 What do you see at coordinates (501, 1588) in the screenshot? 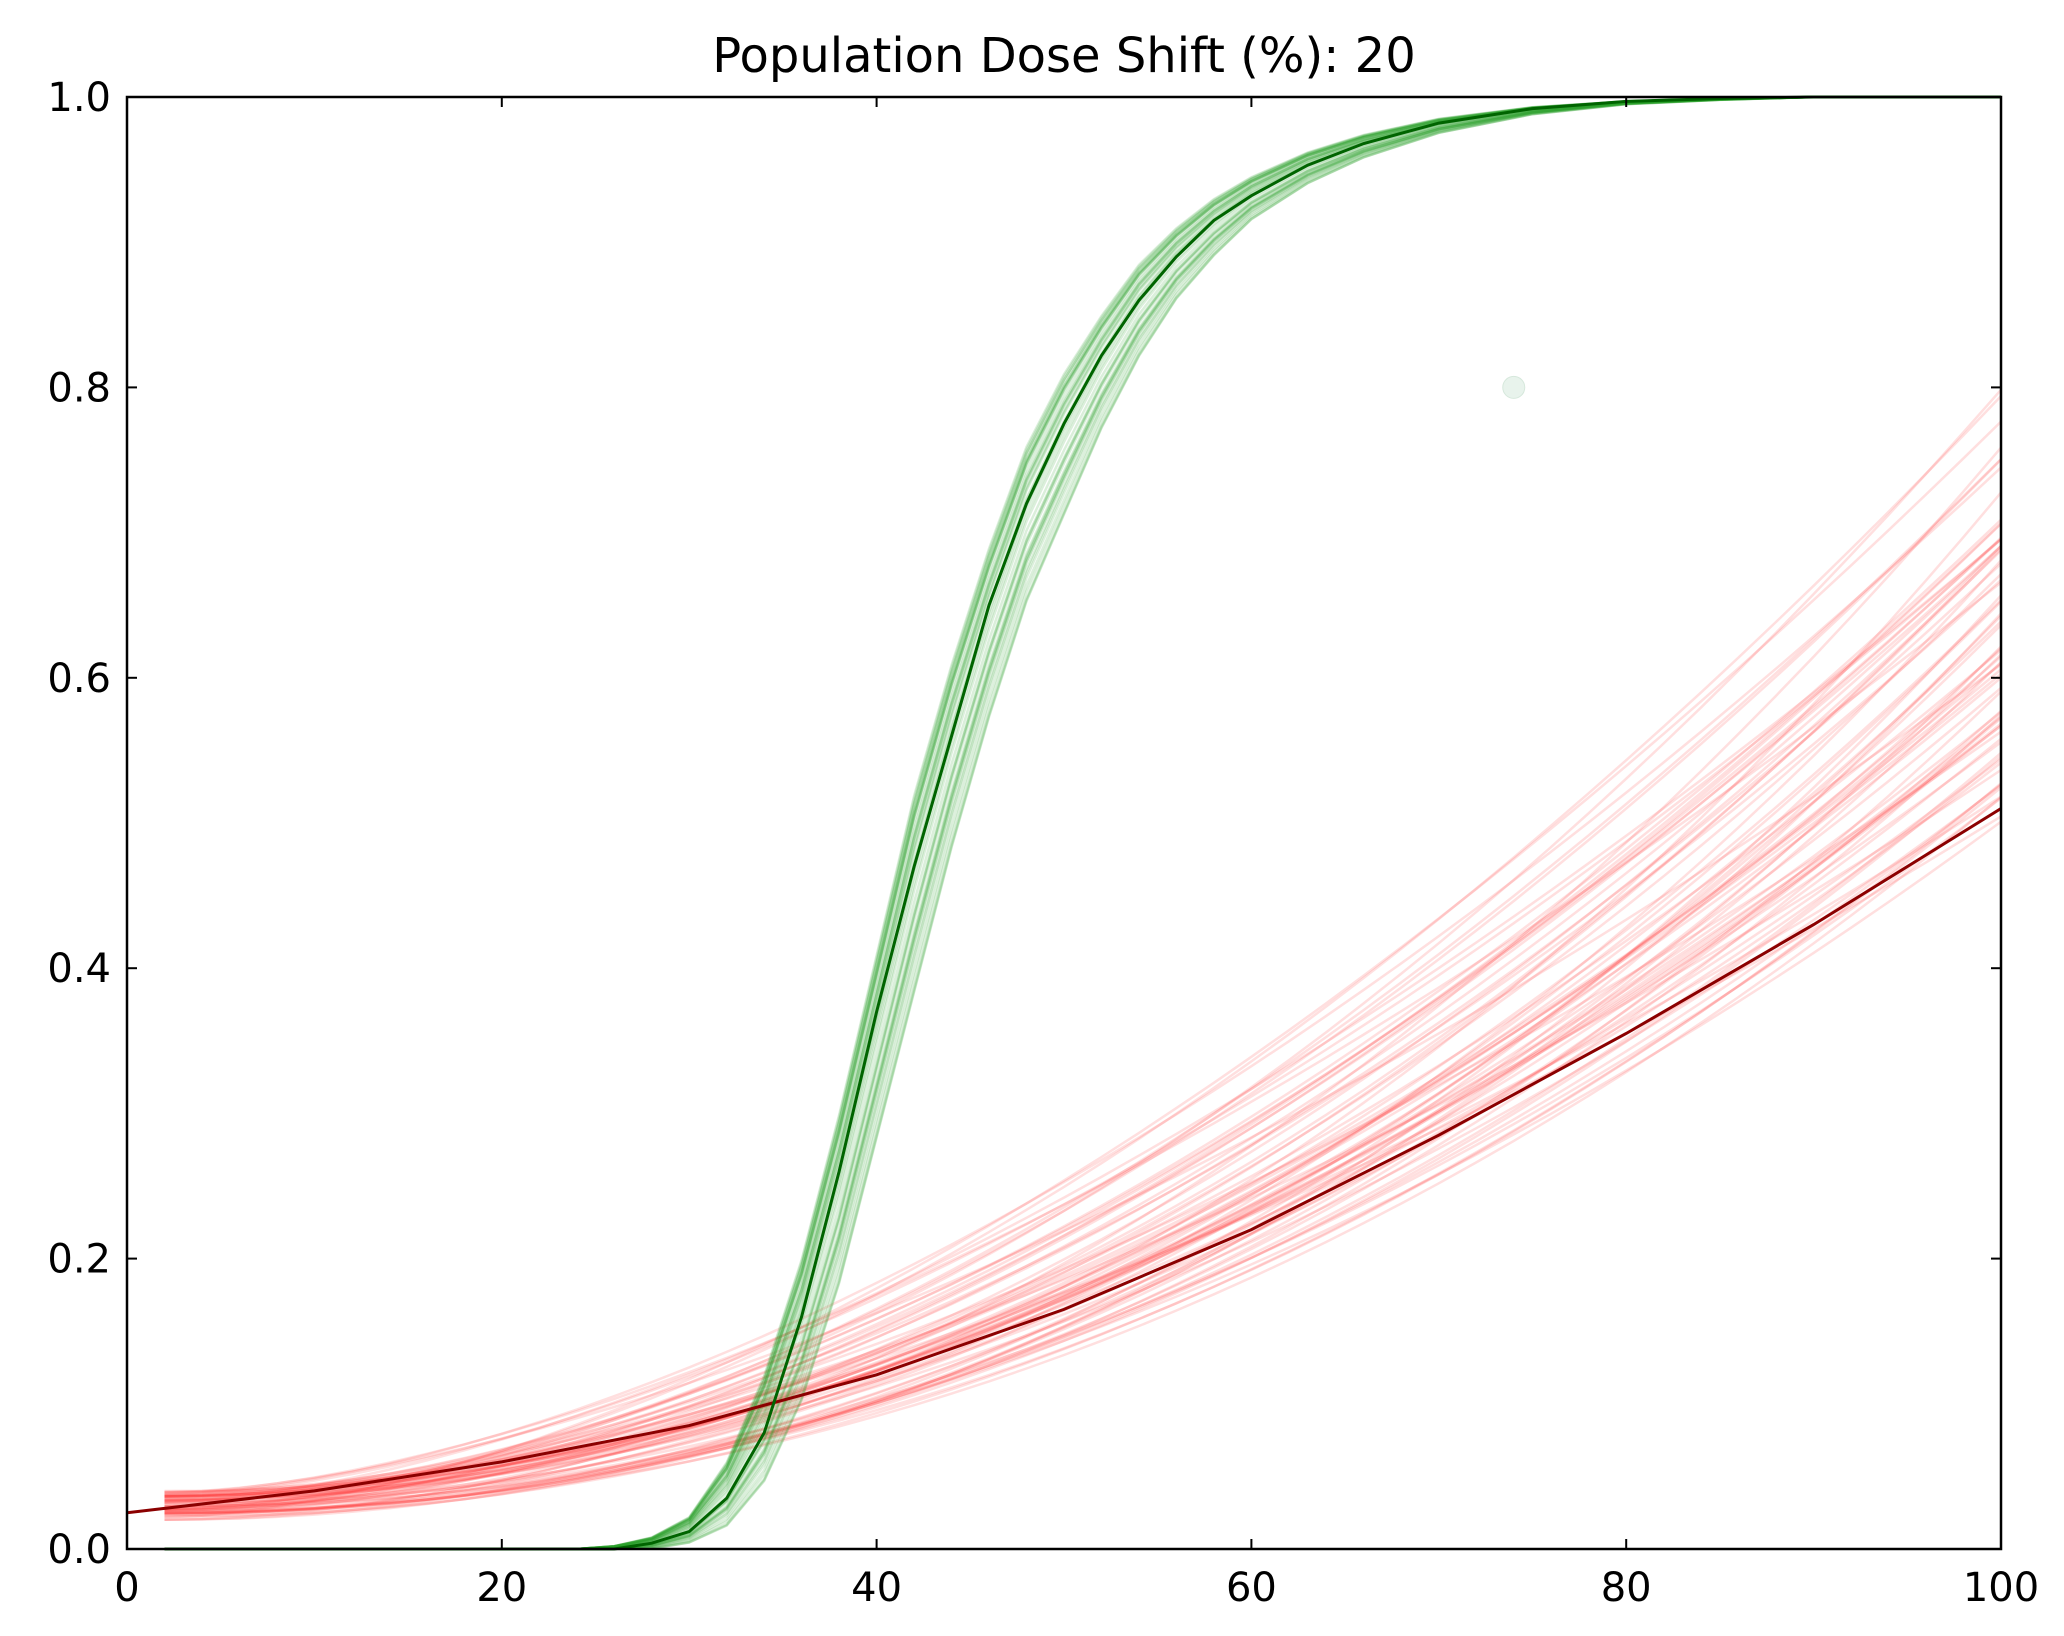
I see `x-tick-label: 20` at bounding box center [501, 1588].